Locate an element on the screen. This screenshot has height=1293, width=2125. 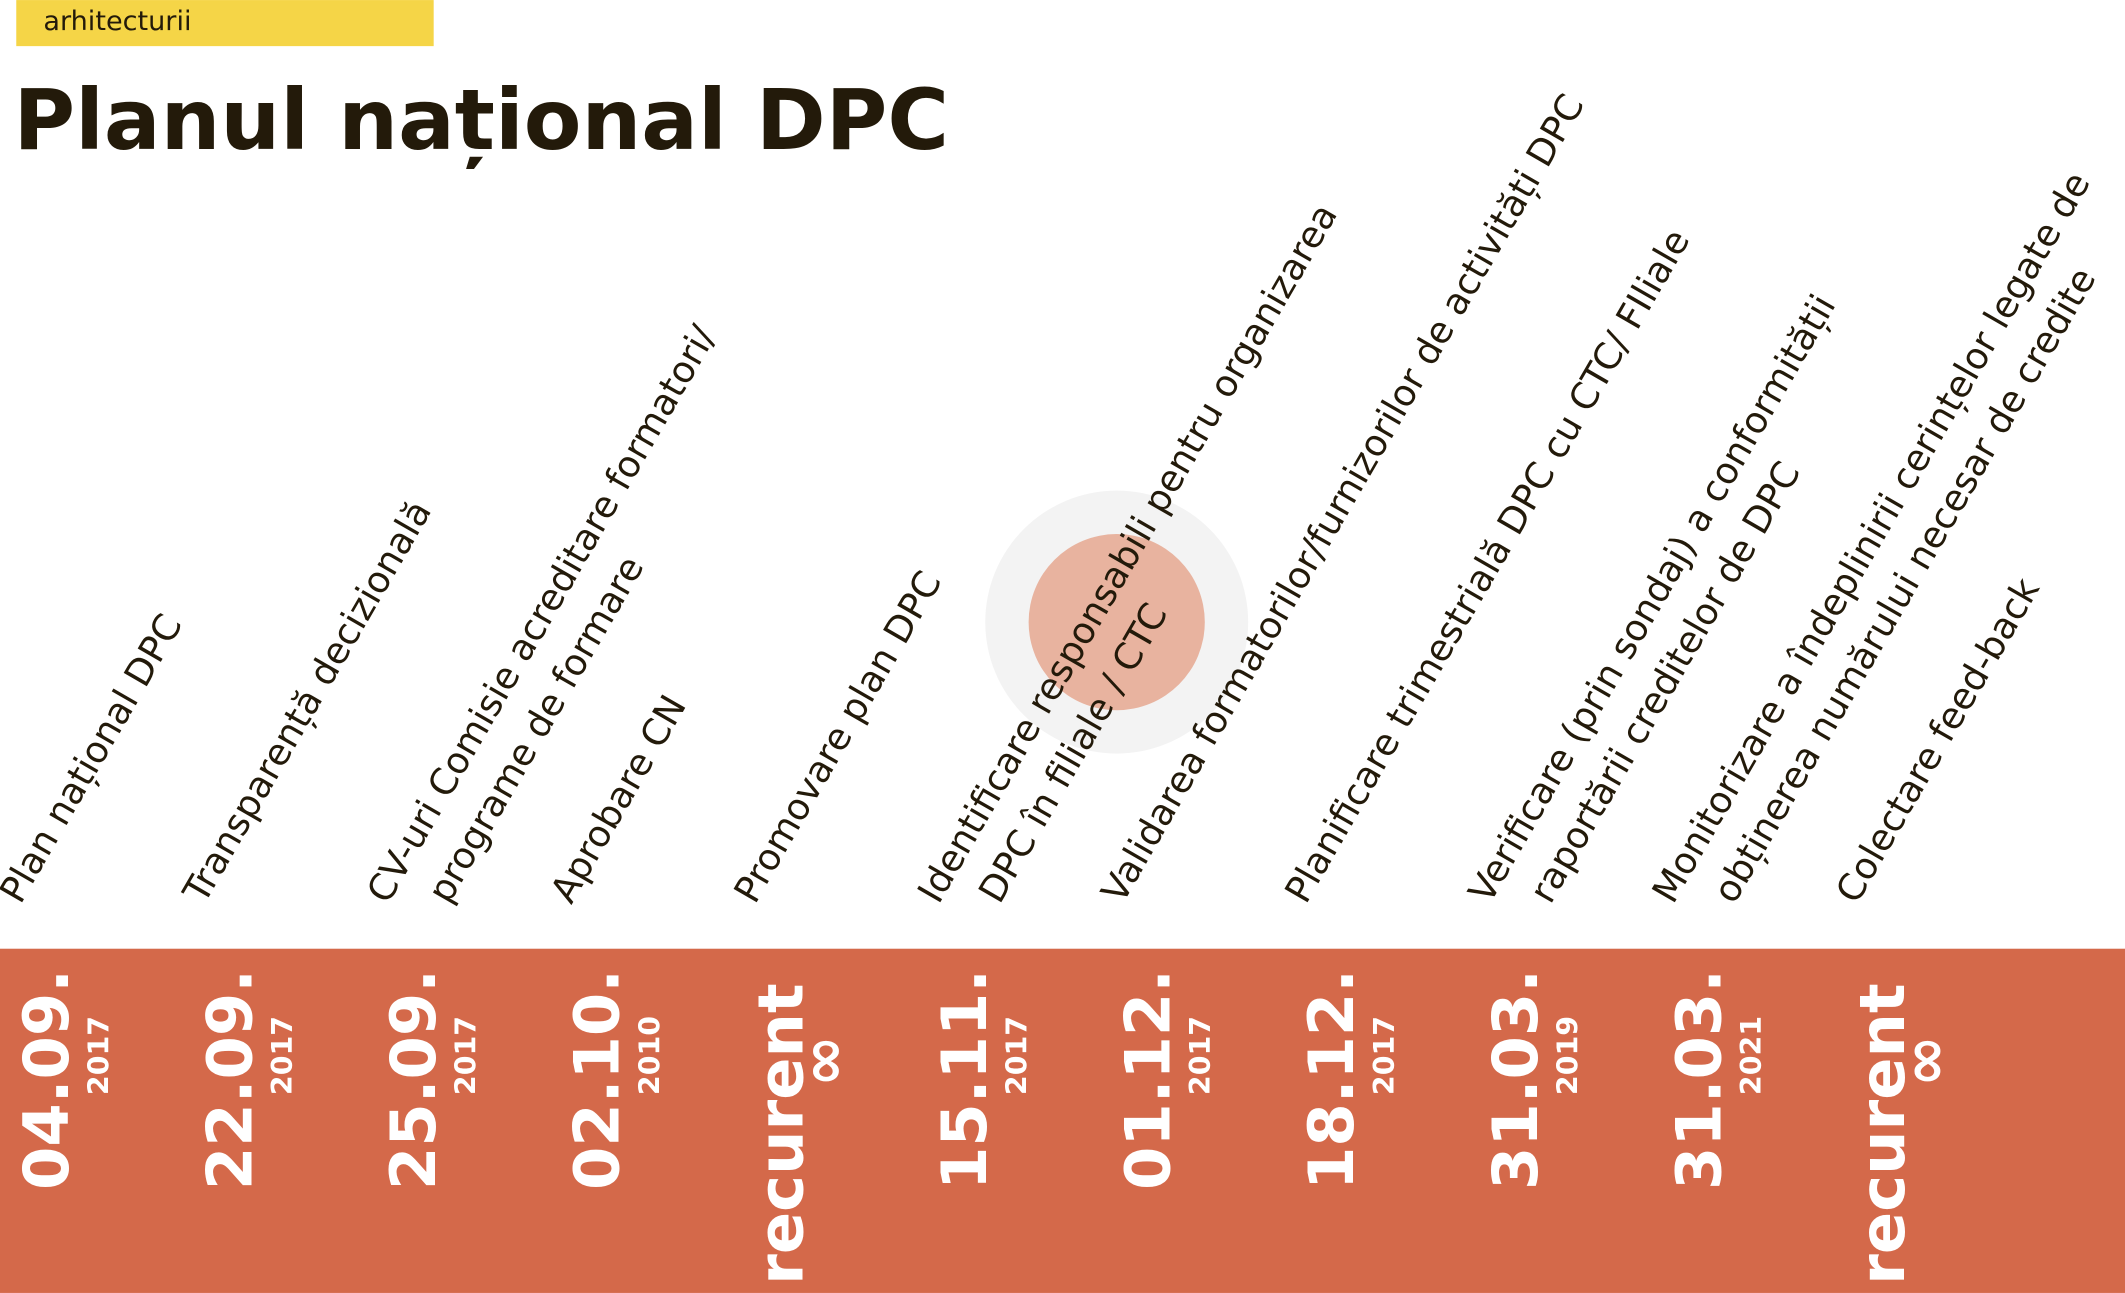
step-date: 18.12. is located at coordinates (1331, 1079).